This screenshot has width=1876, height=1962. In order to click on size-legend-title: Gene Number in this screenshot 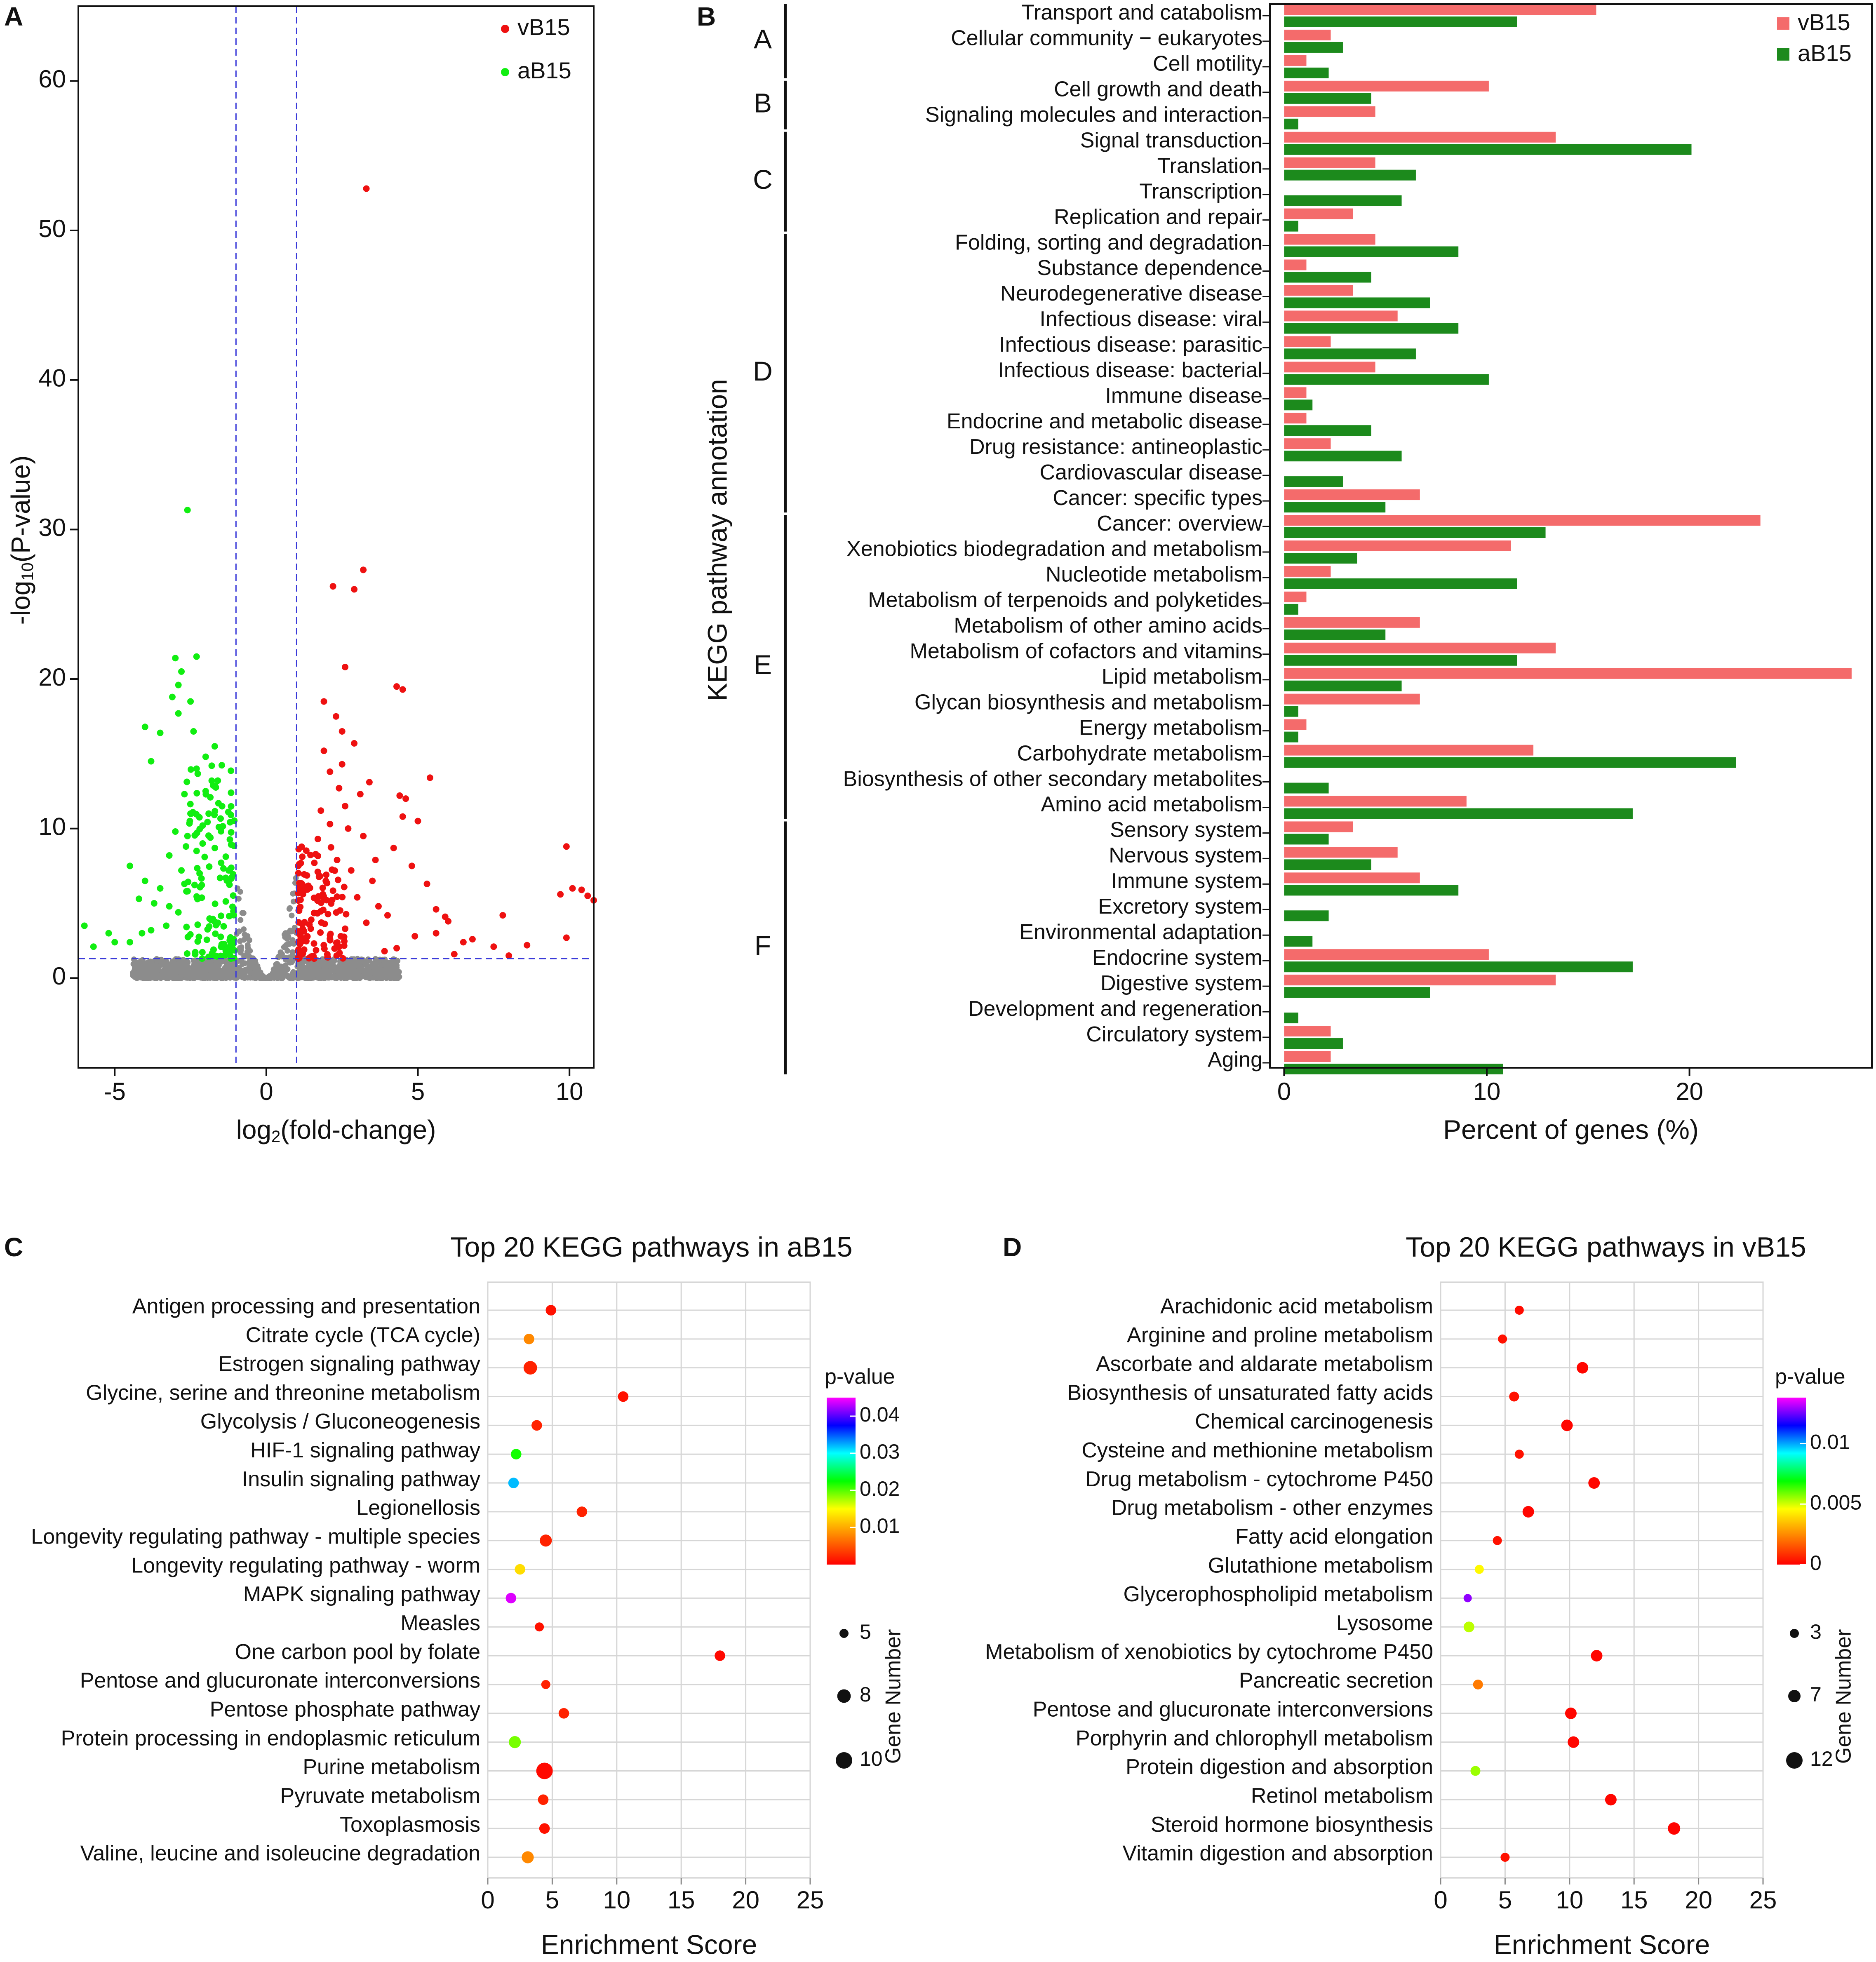, I will do `click(1844, 1696)`.